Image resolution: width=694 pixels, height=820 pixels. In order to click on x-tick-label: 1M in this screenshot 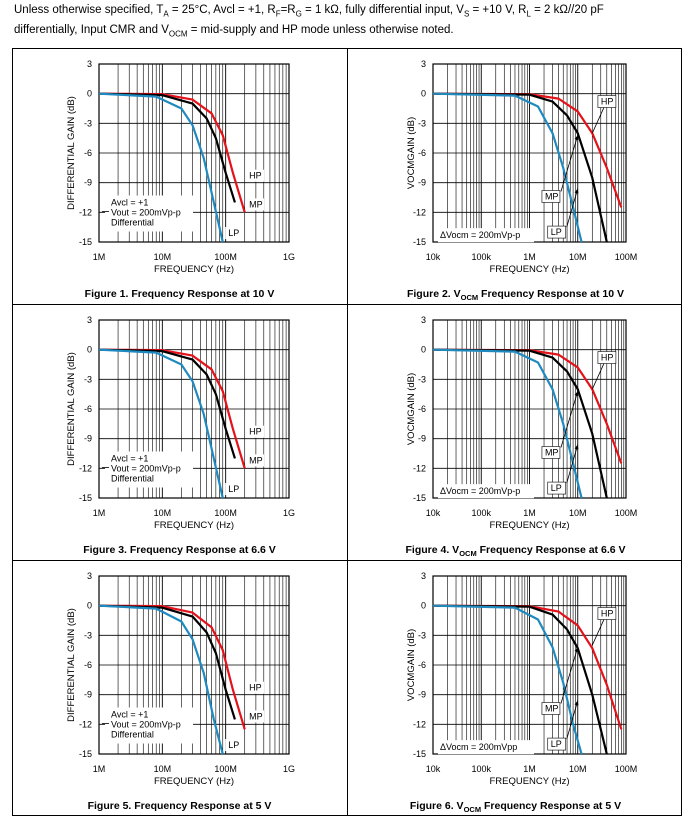, I will do `click(529, 257)`.